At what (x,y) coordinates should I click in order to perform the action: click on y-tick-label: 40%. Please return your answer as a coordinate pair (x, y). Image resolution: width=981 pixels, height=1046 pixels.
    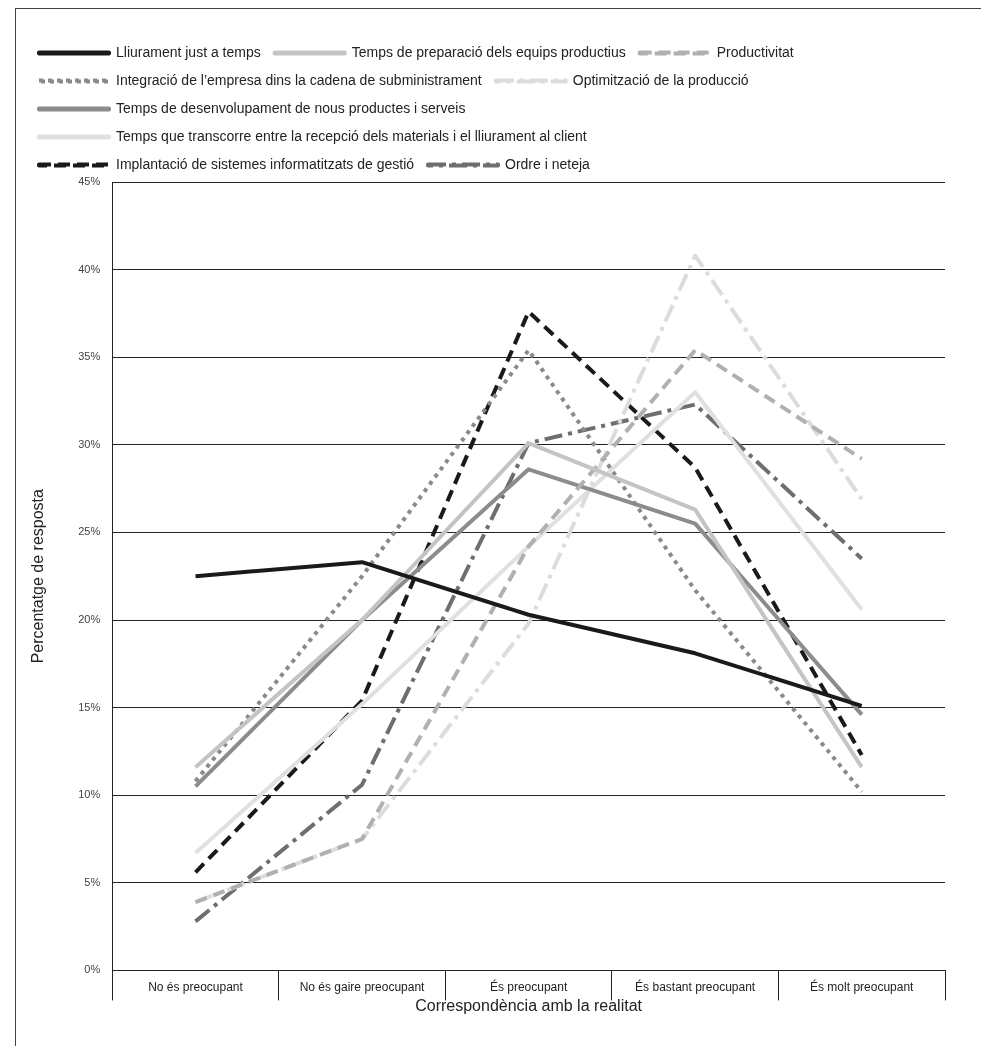
    Looking at the image, I should click on (89, 268).